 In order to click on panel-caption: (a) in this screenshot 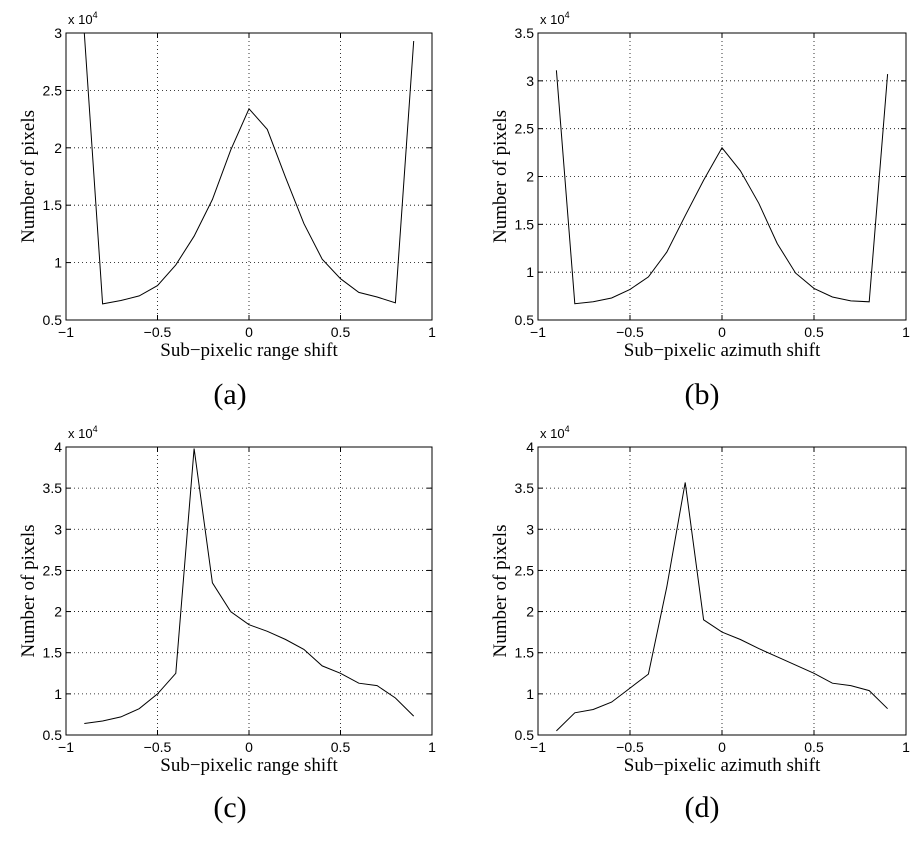, I will do `click(229, 394)`.